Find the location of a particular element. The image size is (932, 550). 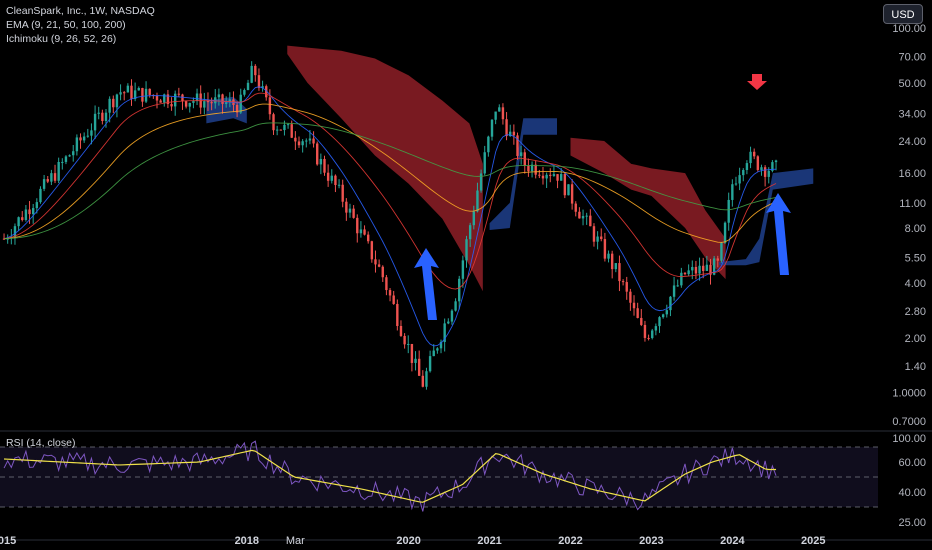

blue-arrow-up-2021 is located at coordinates (426, 284).